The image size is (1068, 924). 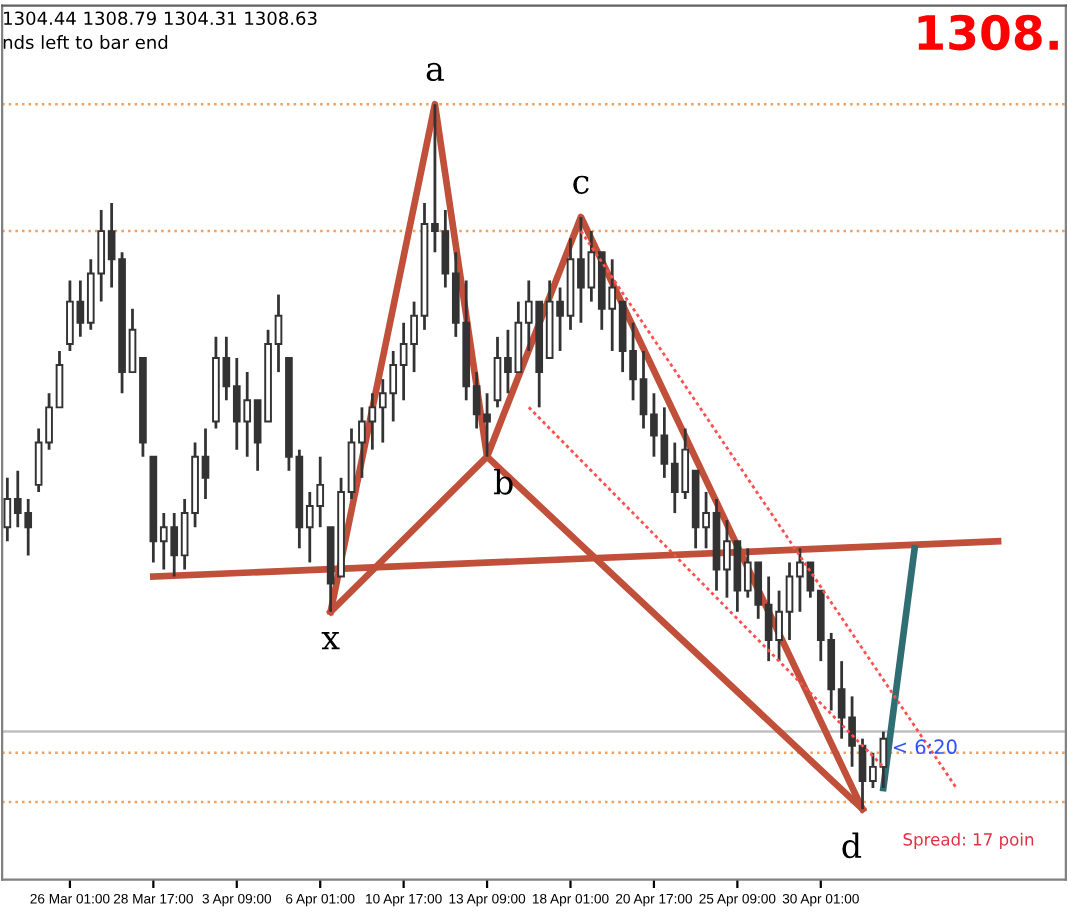 What do you see at coordinates (330, 640) in the screenshot?
I see `annotation: x` at bounding box center [330, 640].